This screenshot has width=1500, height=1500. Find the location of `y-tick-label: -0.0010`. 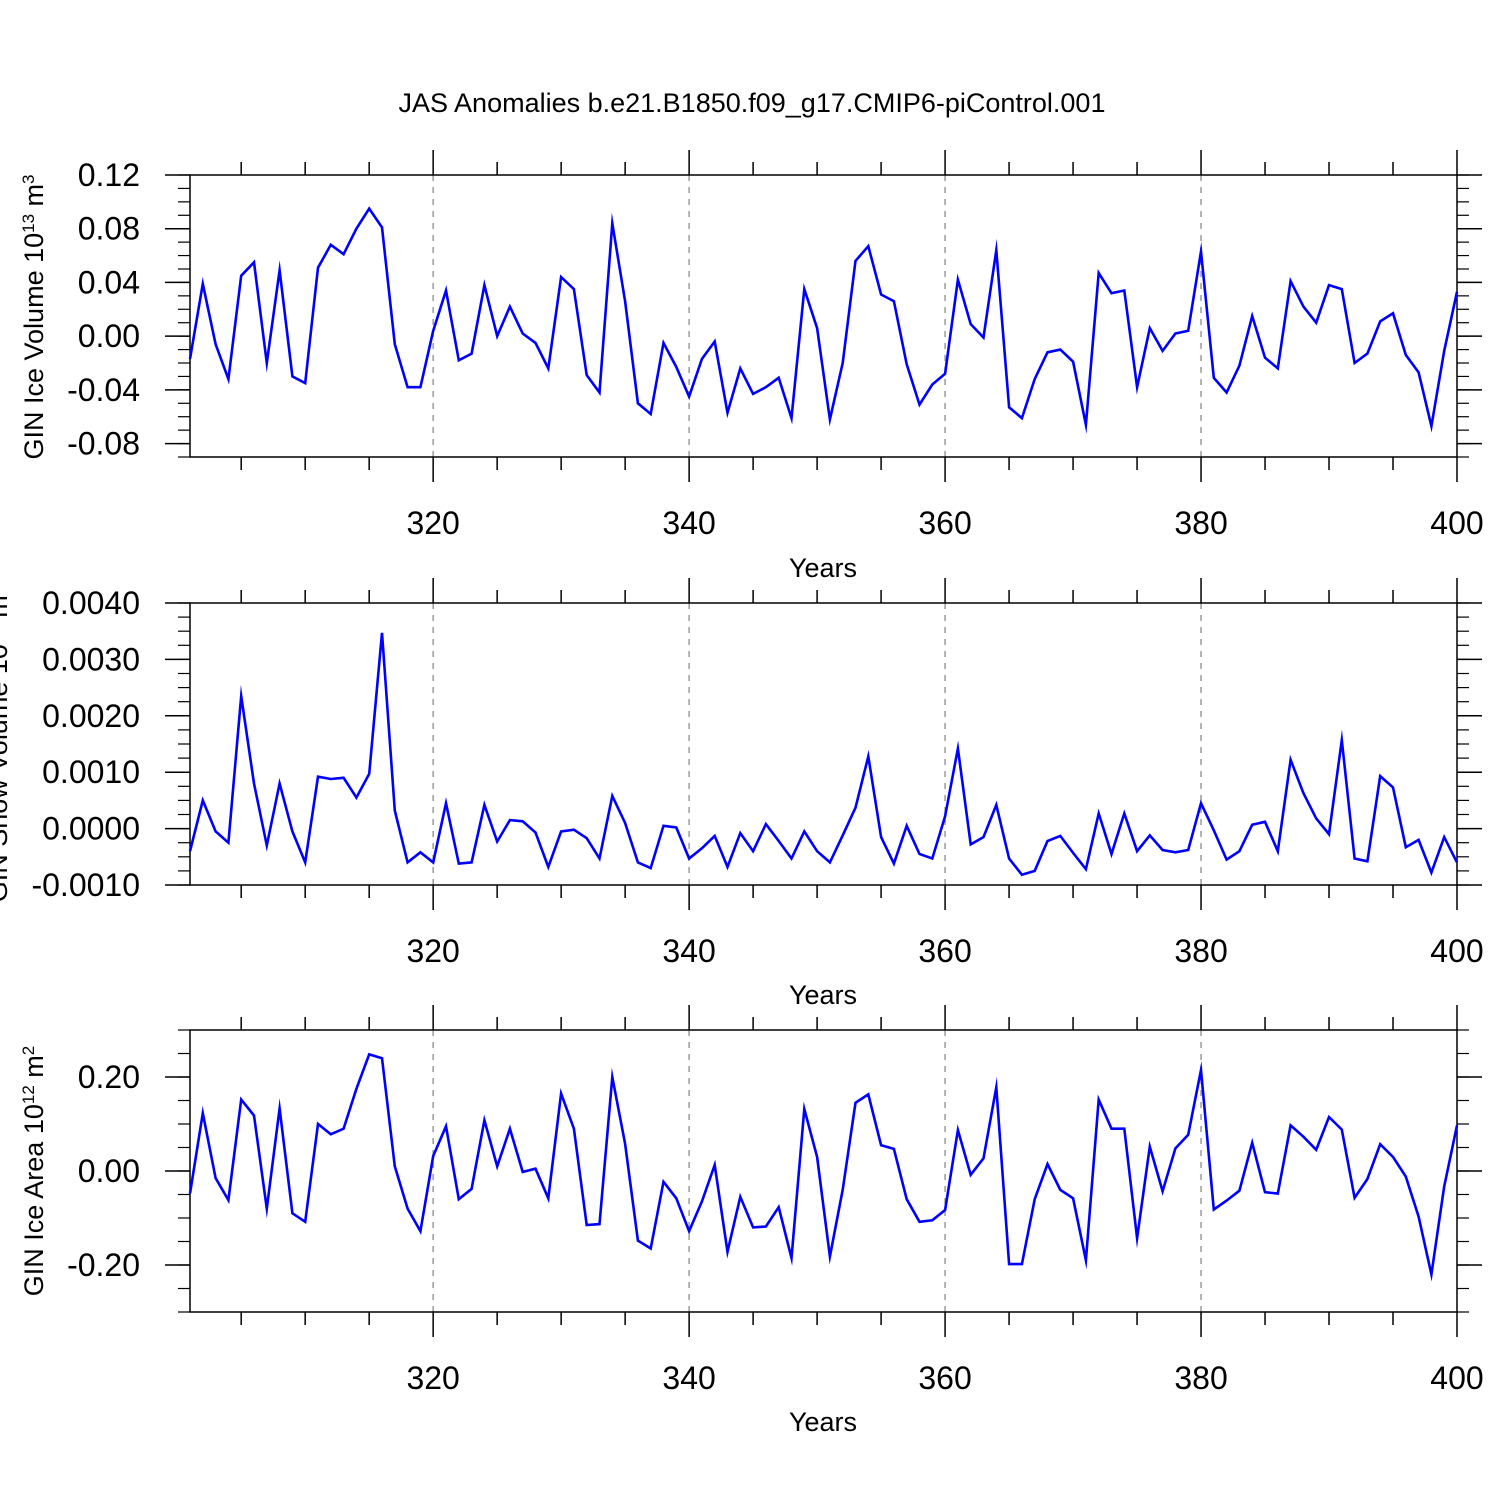

y-tick-label: -0.0010 is located at coordinates (85, 885).